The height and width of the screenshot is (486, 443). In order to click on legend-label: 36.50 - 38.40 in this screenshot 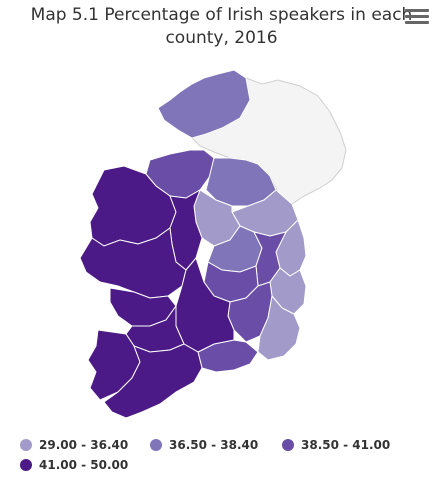, I will do `click(214, 445)`.